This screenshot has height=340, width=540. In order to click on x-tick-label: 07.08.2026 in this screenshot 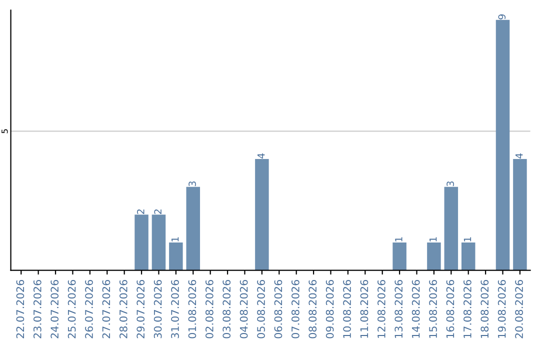, I will do `click(295, 309)`.